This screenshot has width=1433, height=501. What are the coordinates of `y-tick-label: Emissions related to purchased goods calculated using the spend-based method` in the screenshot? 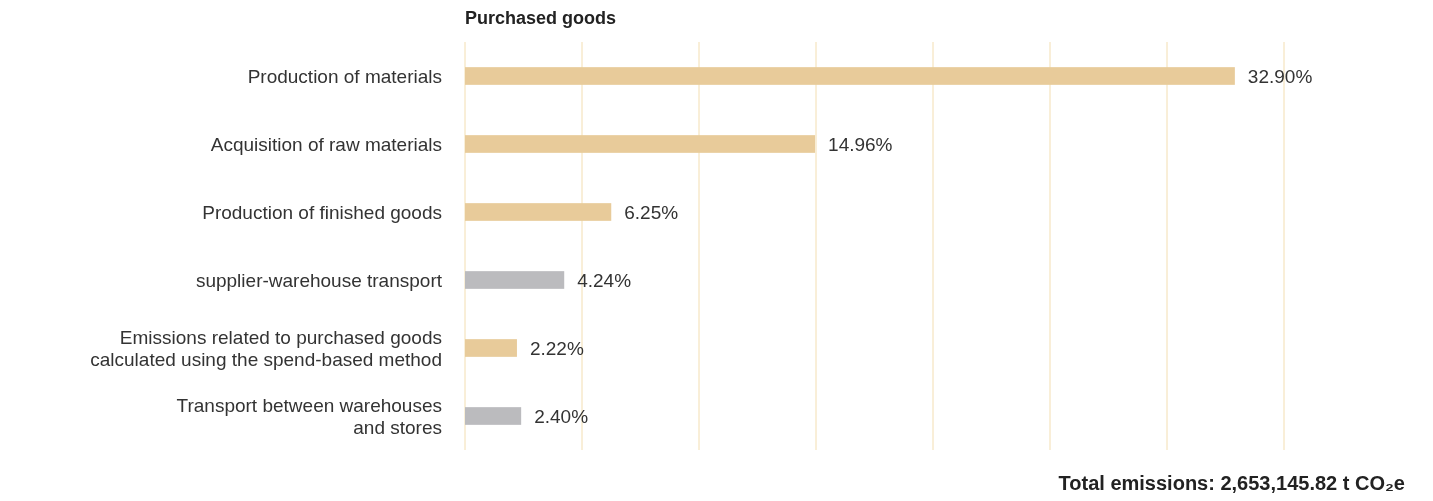 It's located at (266, 348).